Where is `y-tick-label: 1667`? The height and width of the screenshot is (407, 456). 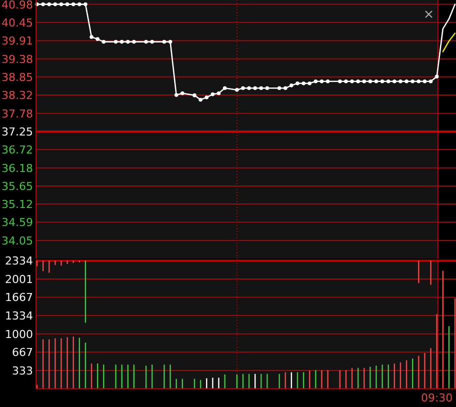 y-tick-label: 1667 is located at coordinates (19, 297).